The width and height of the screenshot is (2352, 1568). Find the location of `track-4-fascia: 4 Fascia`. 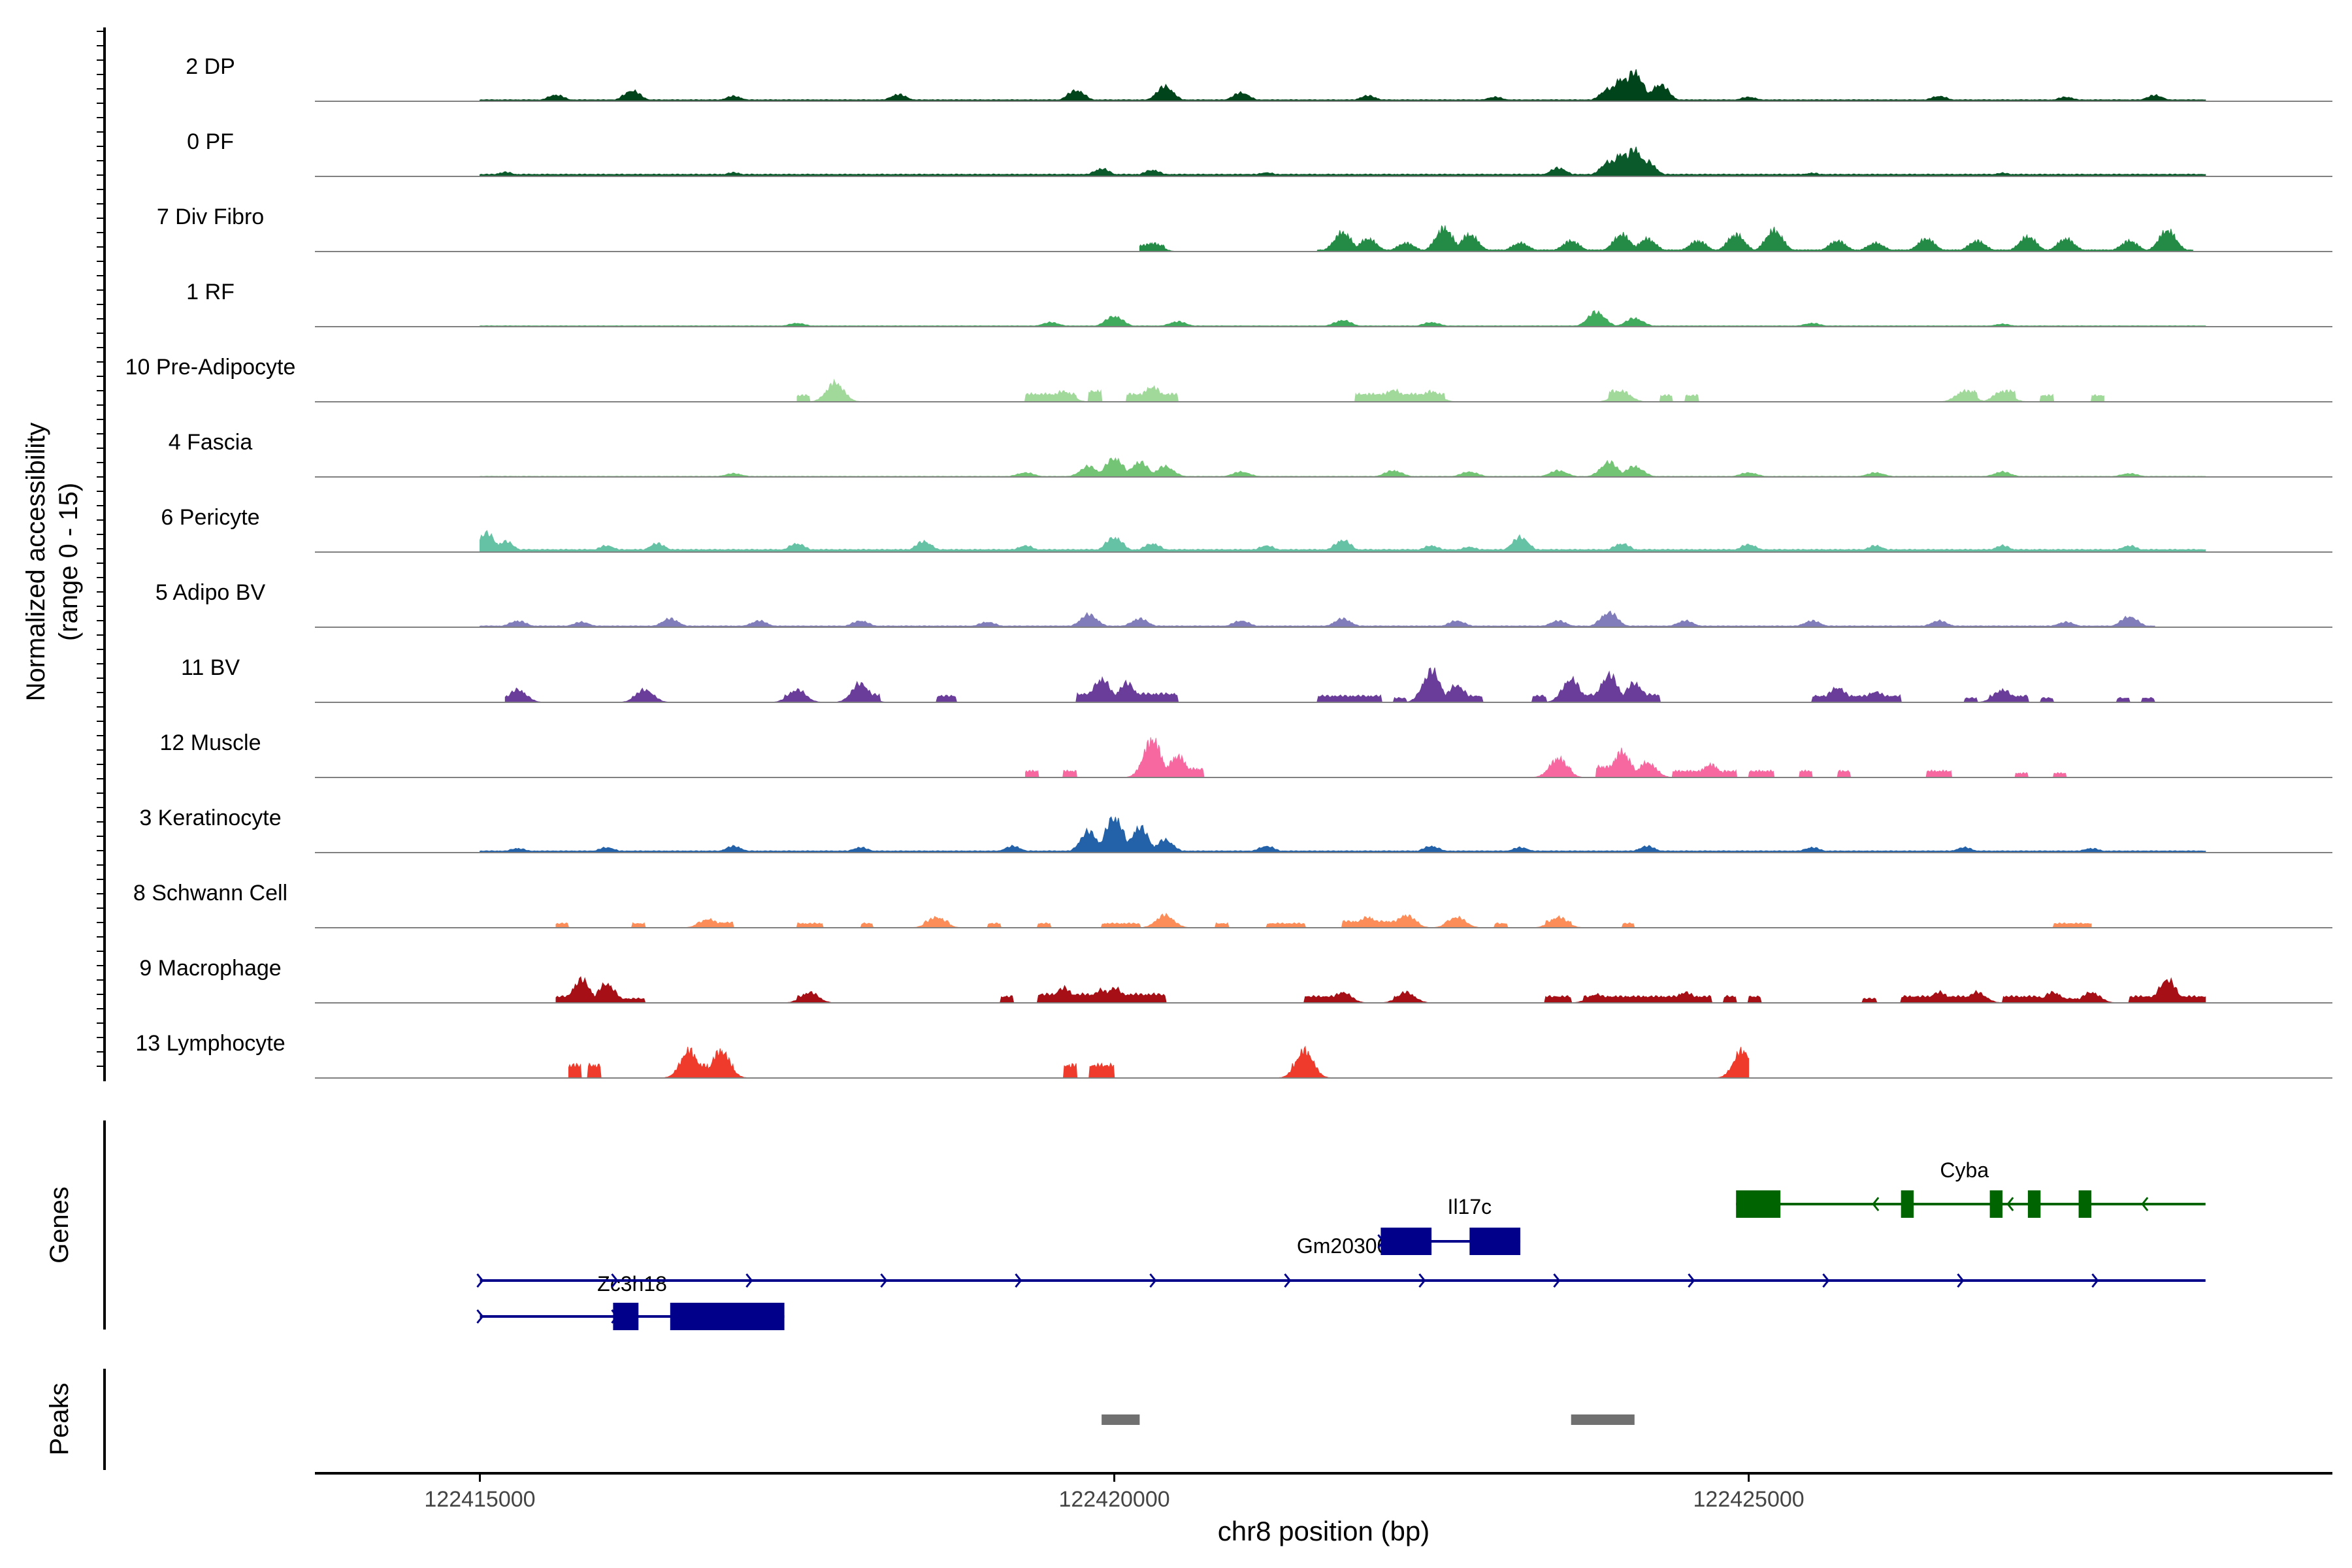

track-4-fascia: 4 Fascia is located at coordinates (1250, 454).